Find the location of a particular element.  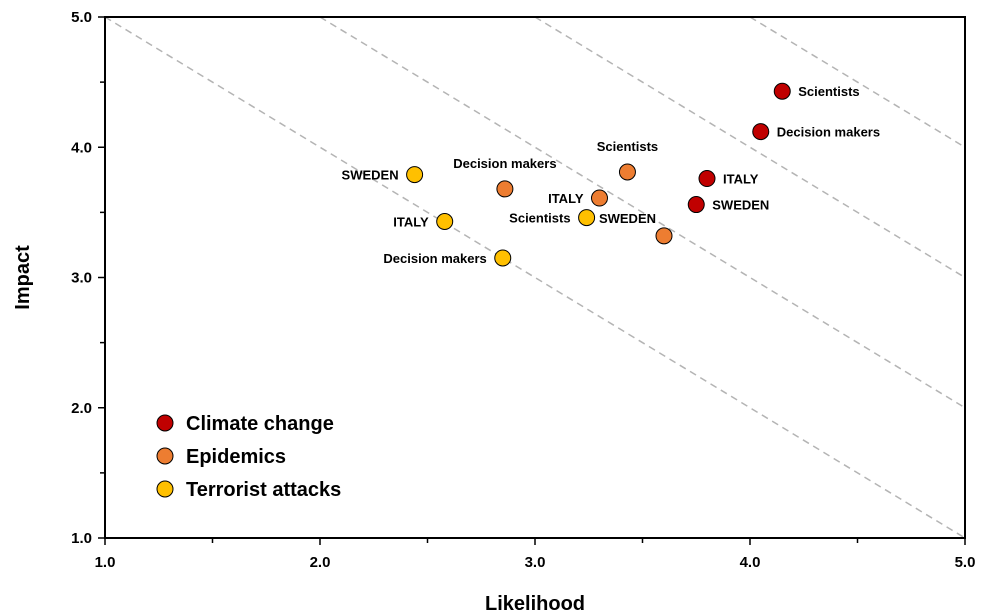

x-tick-label: 5.0 is located at coordinates (965, 562).